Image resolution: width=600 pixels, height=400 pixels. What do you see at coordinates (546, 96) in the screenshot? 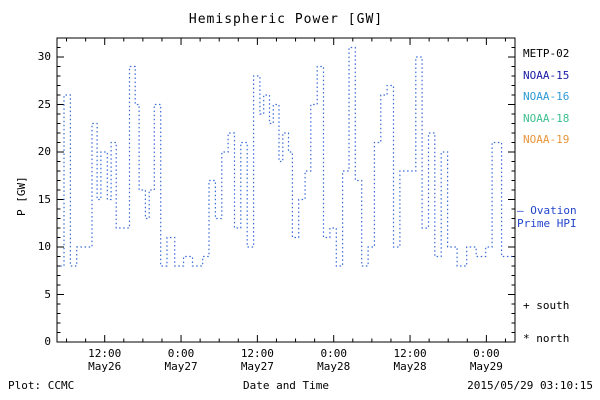
I see `legend-item-noaa-16: NOAA-16` at bounding box center [546, 96].